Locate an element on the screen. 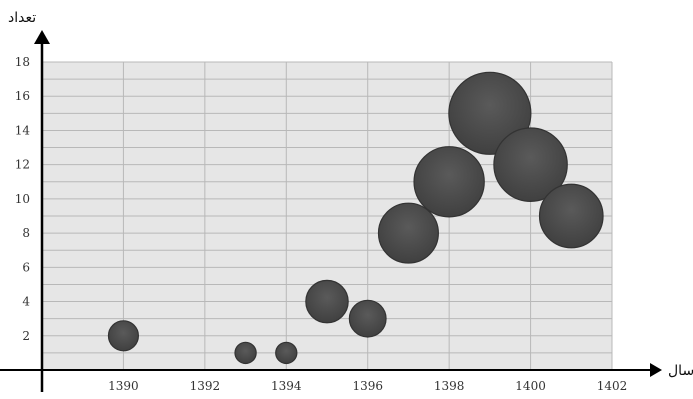  y-axis-title: تعداد is located at coordinates (22, 18).